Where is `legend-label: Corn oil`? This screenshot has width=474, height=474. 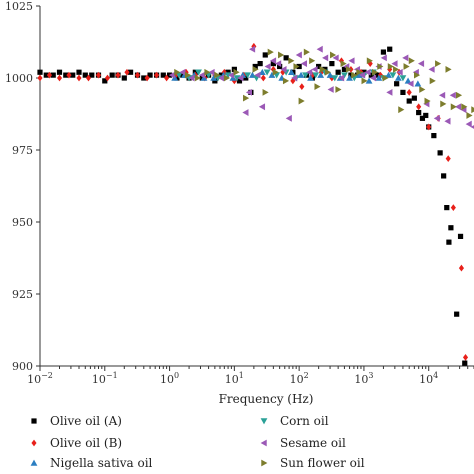
legend-label: Corn oil is located at coordinates (304, 421).